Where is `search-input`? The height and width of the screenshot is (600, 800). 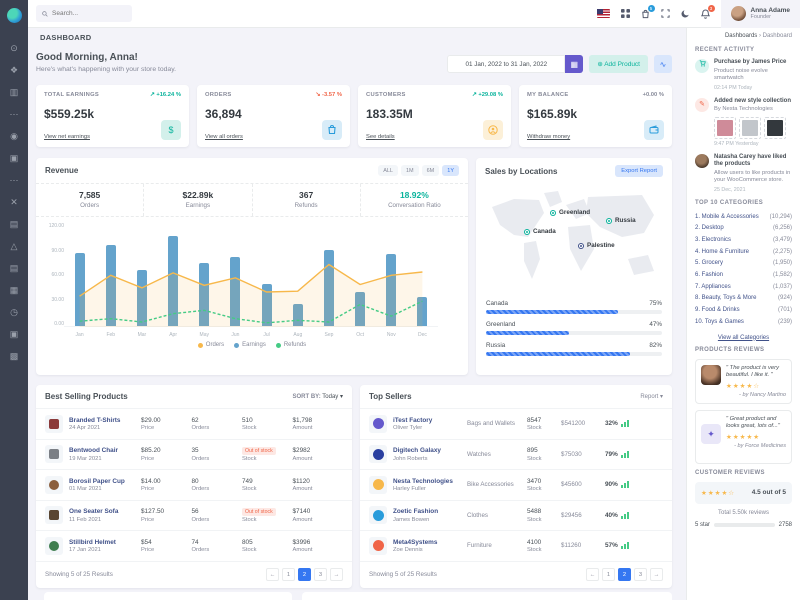 search-input is located at coordinates (87, 13).